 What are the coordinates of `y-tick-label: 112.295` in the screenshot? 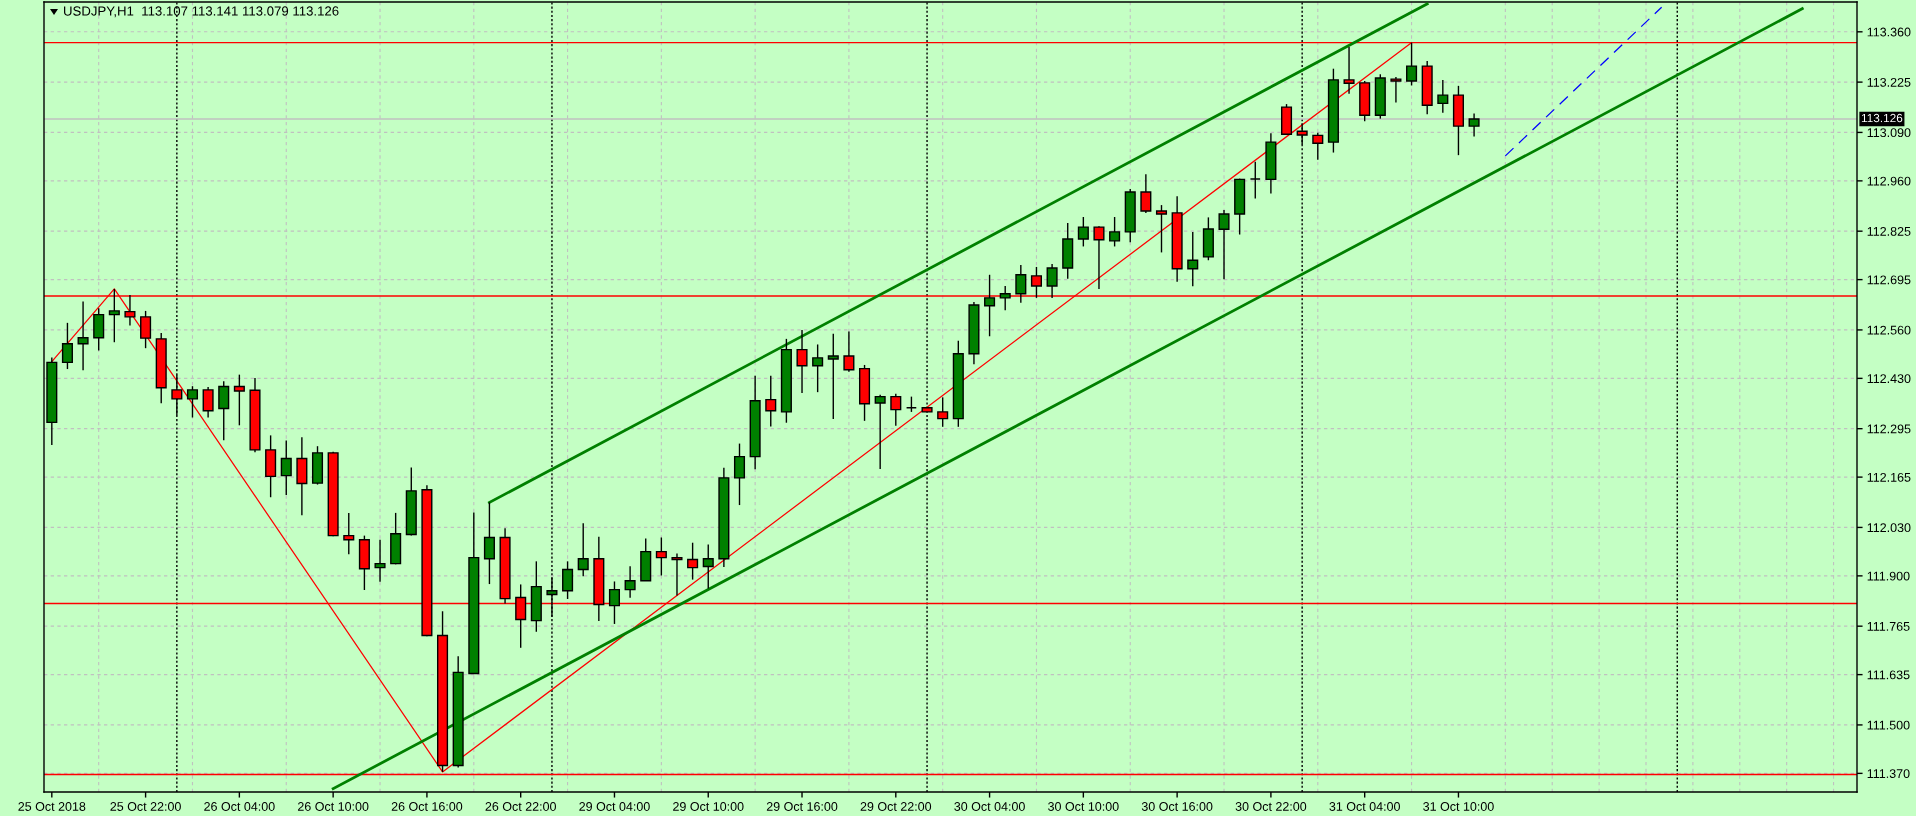 It's located at (1889, 429).